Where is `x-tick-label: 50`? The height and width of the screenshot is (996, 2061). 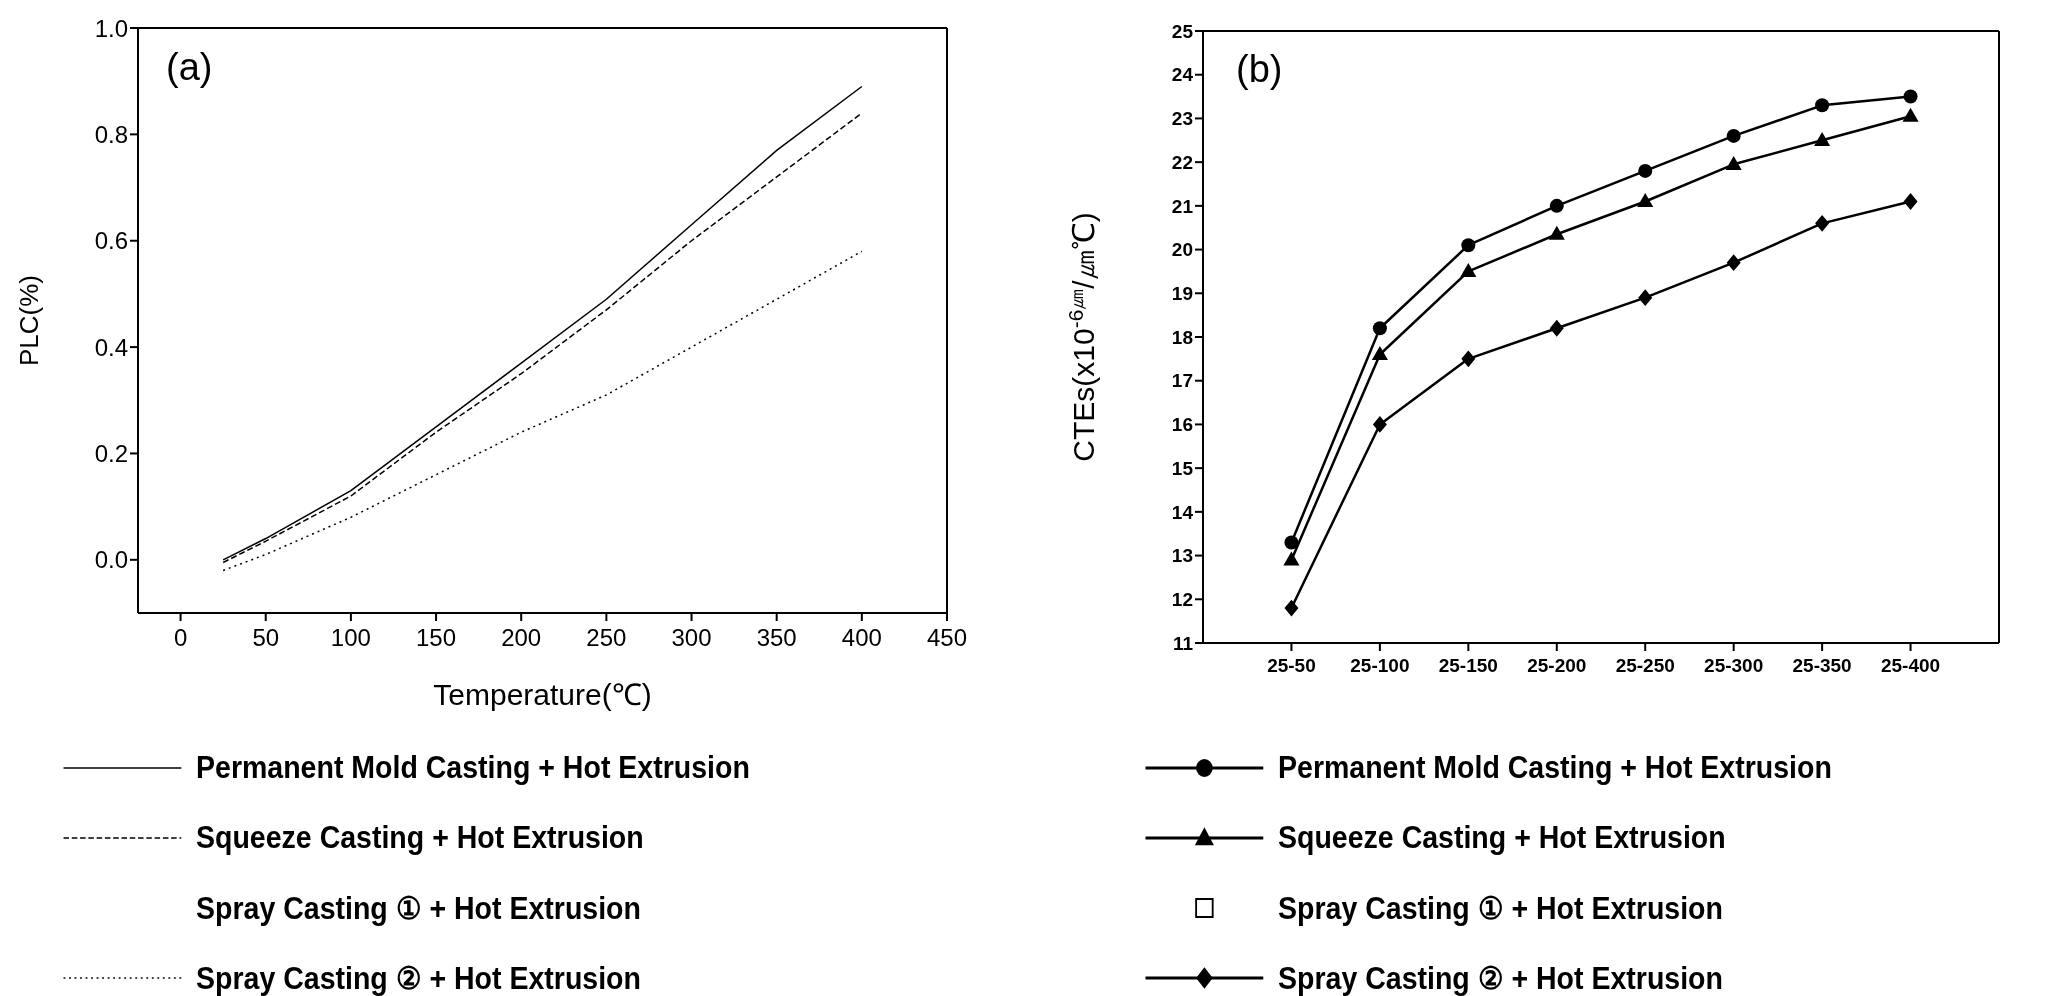
x-tick-label: 50 is located at coordinates (266, 638).